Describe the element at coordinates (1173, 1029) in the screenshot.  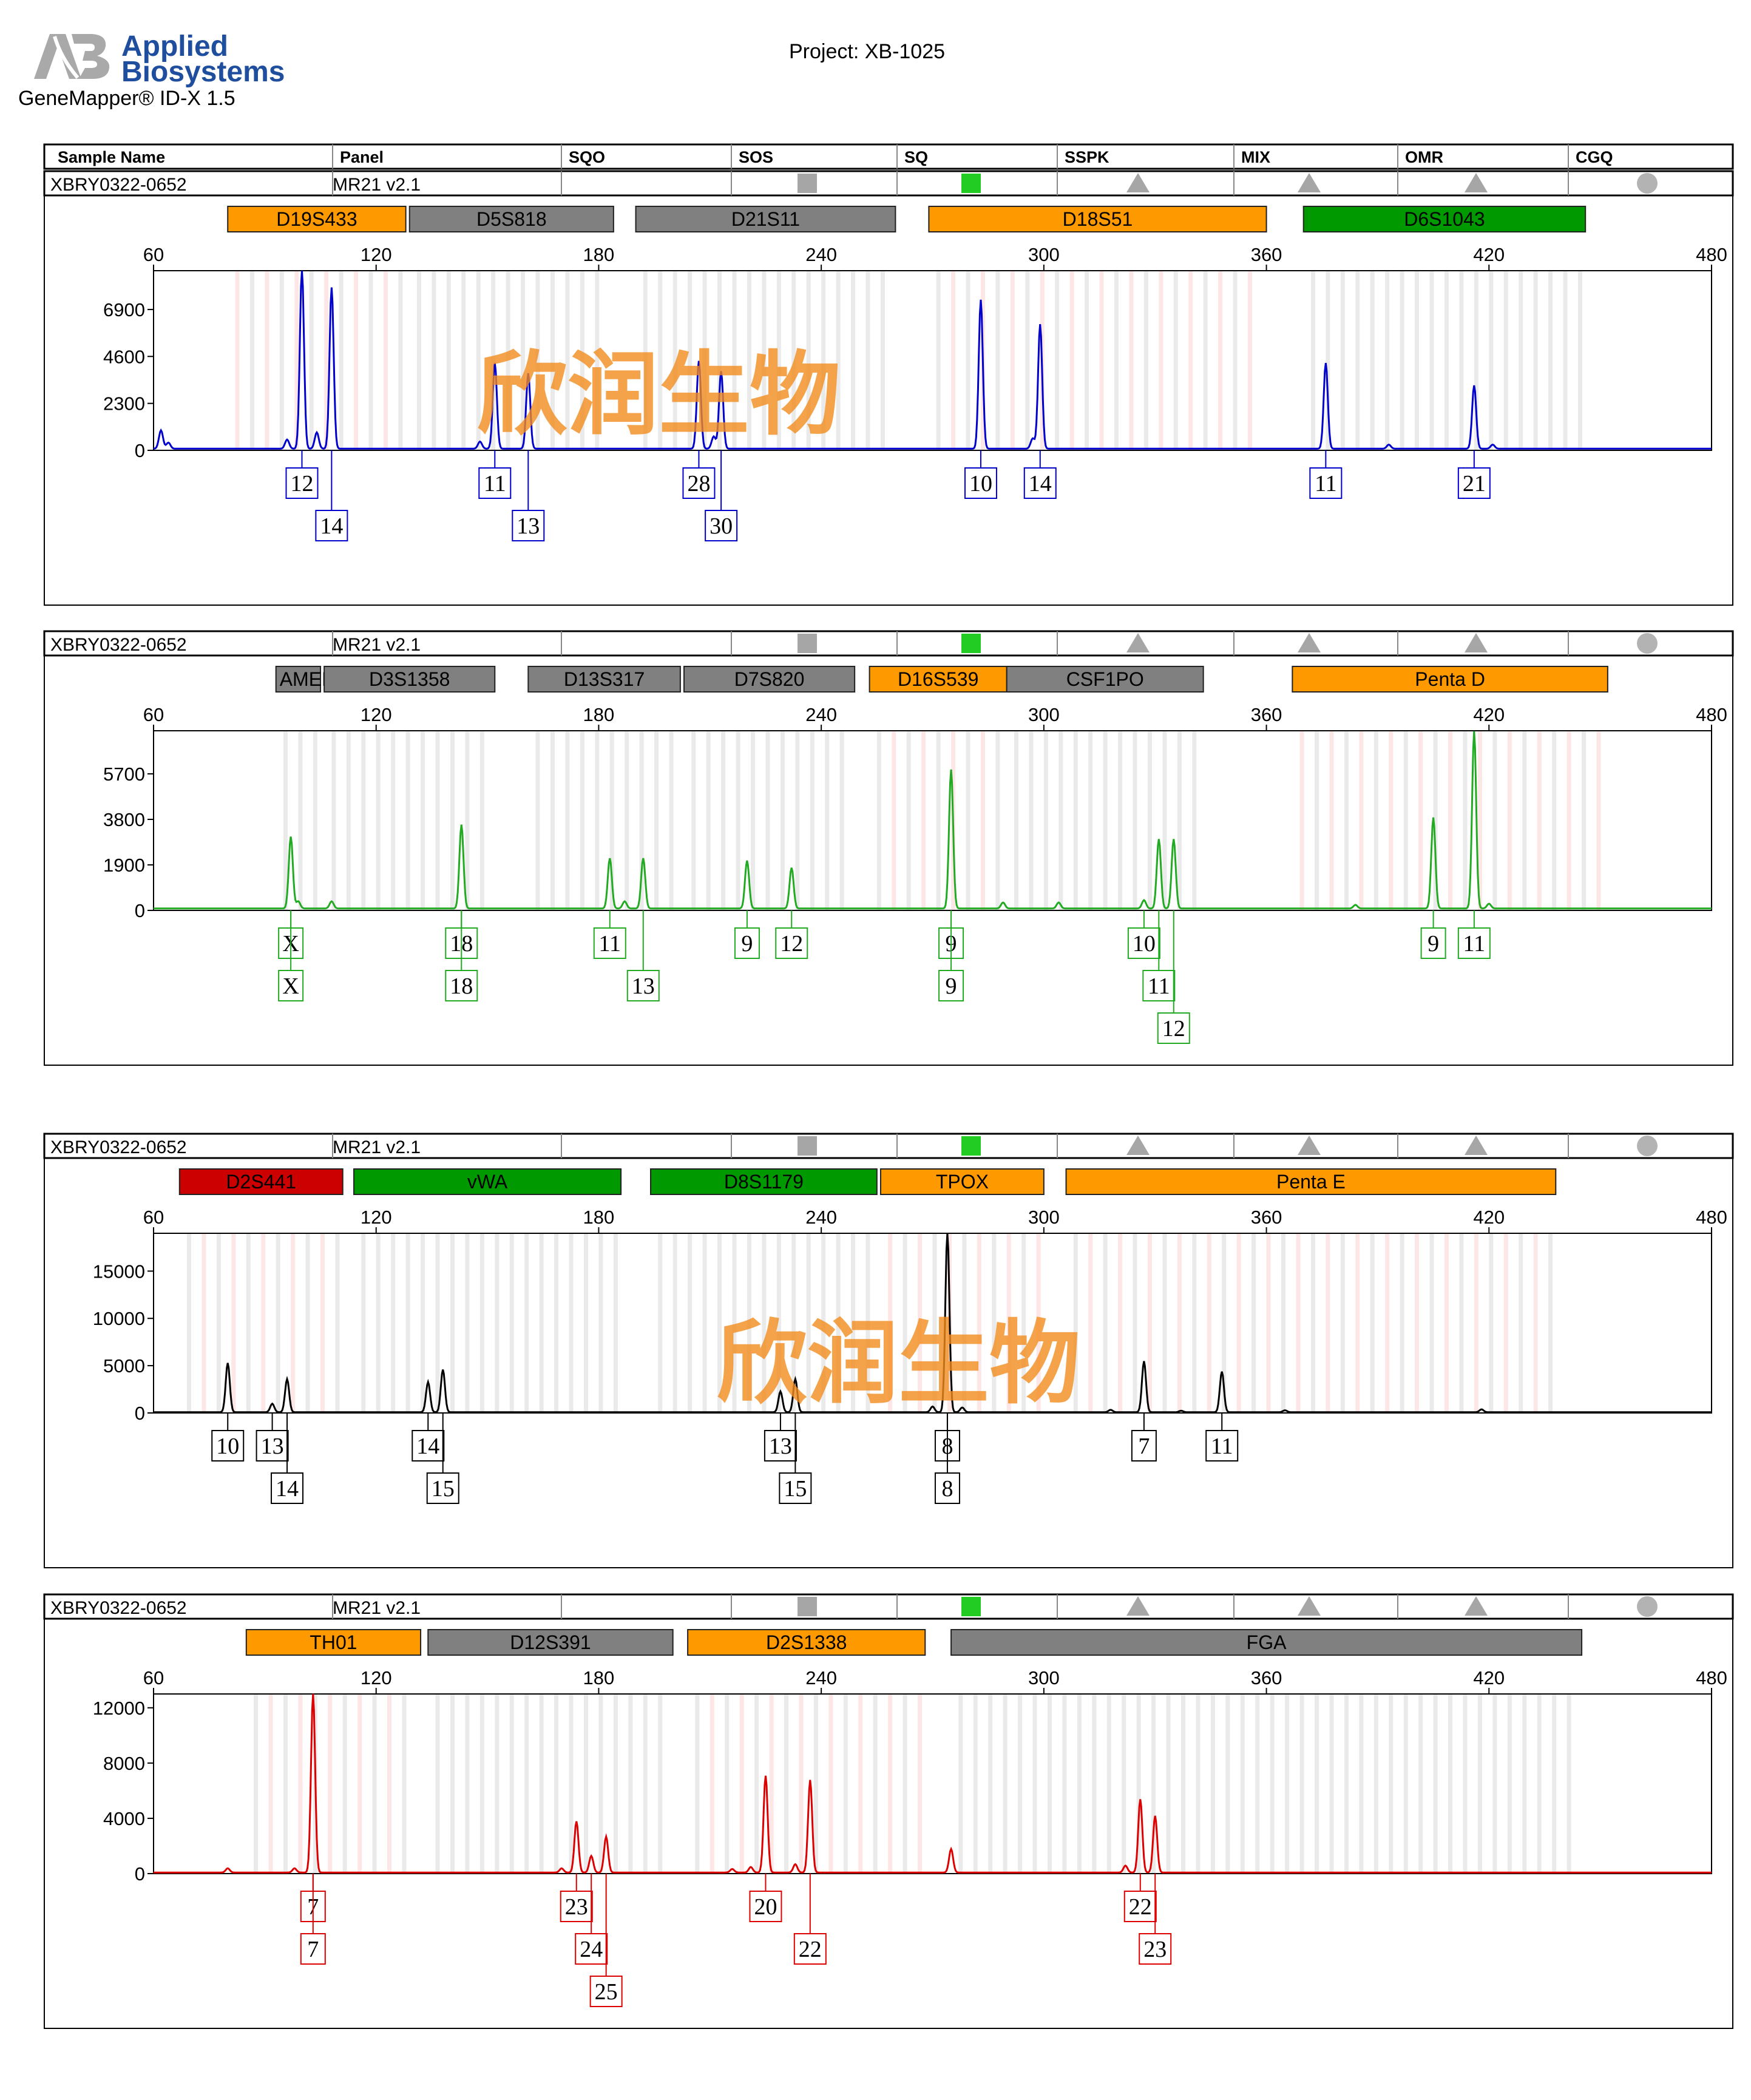
I see `allele-label: 12` at that location.